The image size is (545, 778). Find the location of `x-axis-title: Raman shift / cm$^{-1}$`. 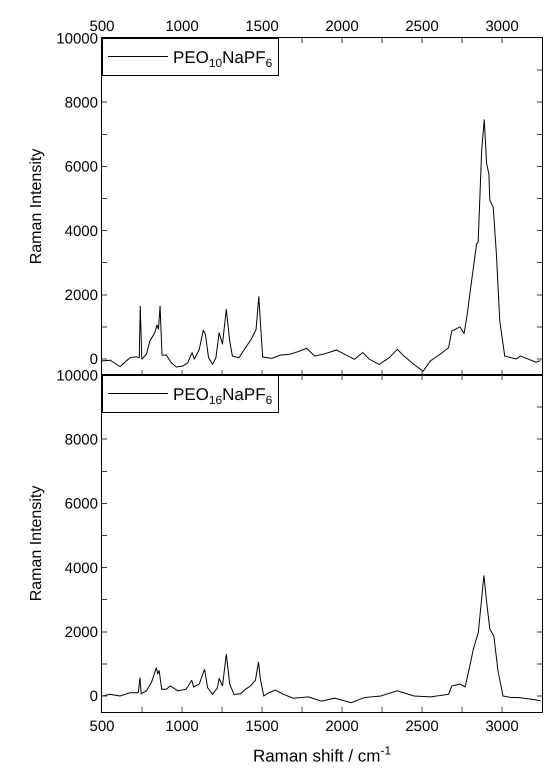

x-axis-title: Raman shift / cm$^{-1}$ is located at coordinates (322, 754).